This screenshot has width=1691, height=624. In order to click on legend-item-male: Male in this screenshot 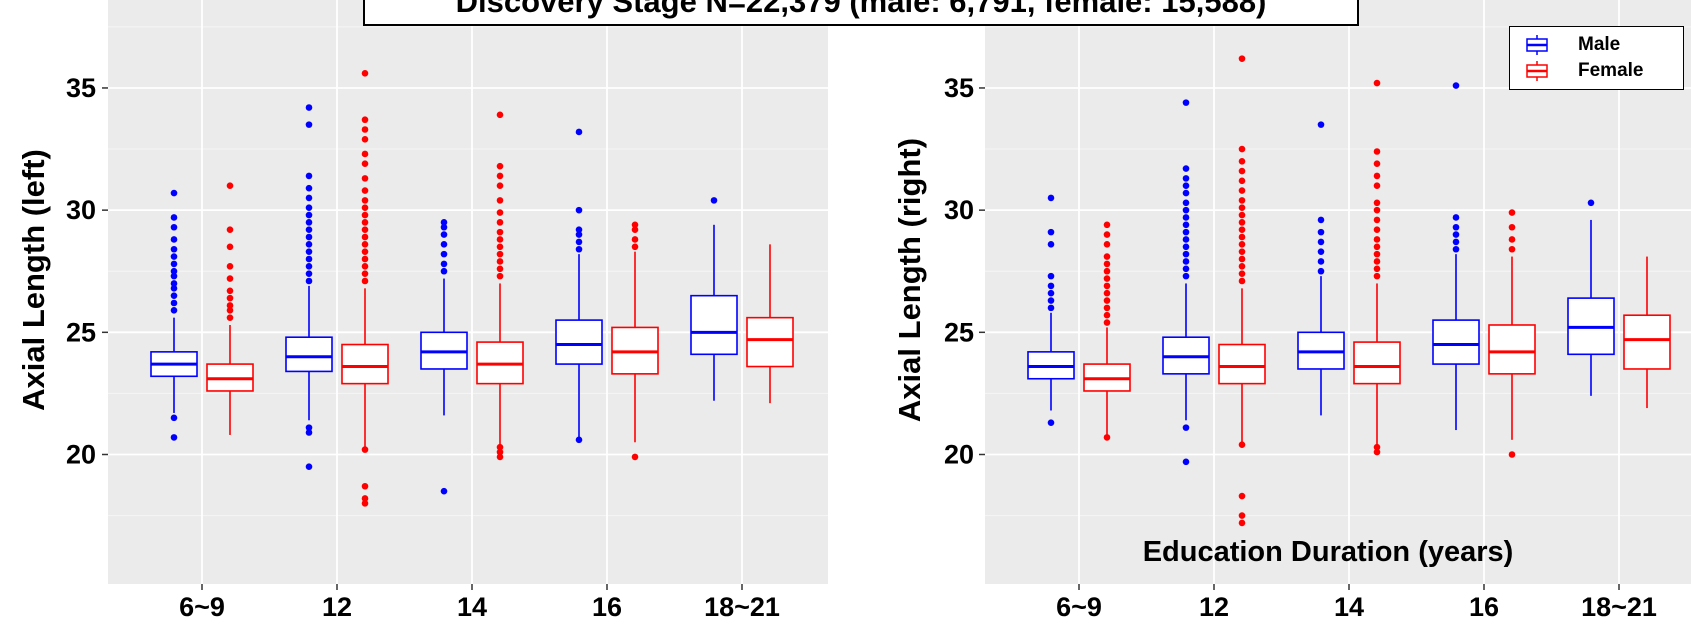, I will do `click(1600, 45)`.